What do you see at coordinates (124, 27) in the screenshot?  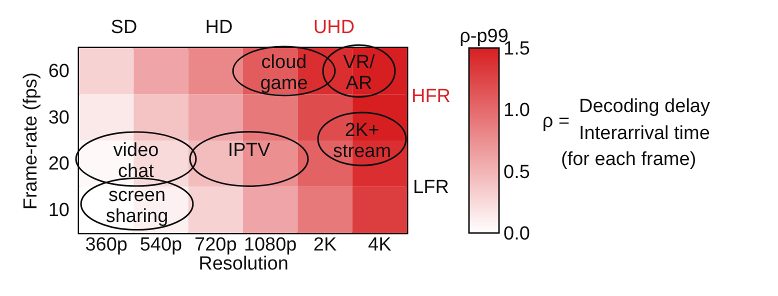 I see `text: SD` at bounding box center [124, 27].